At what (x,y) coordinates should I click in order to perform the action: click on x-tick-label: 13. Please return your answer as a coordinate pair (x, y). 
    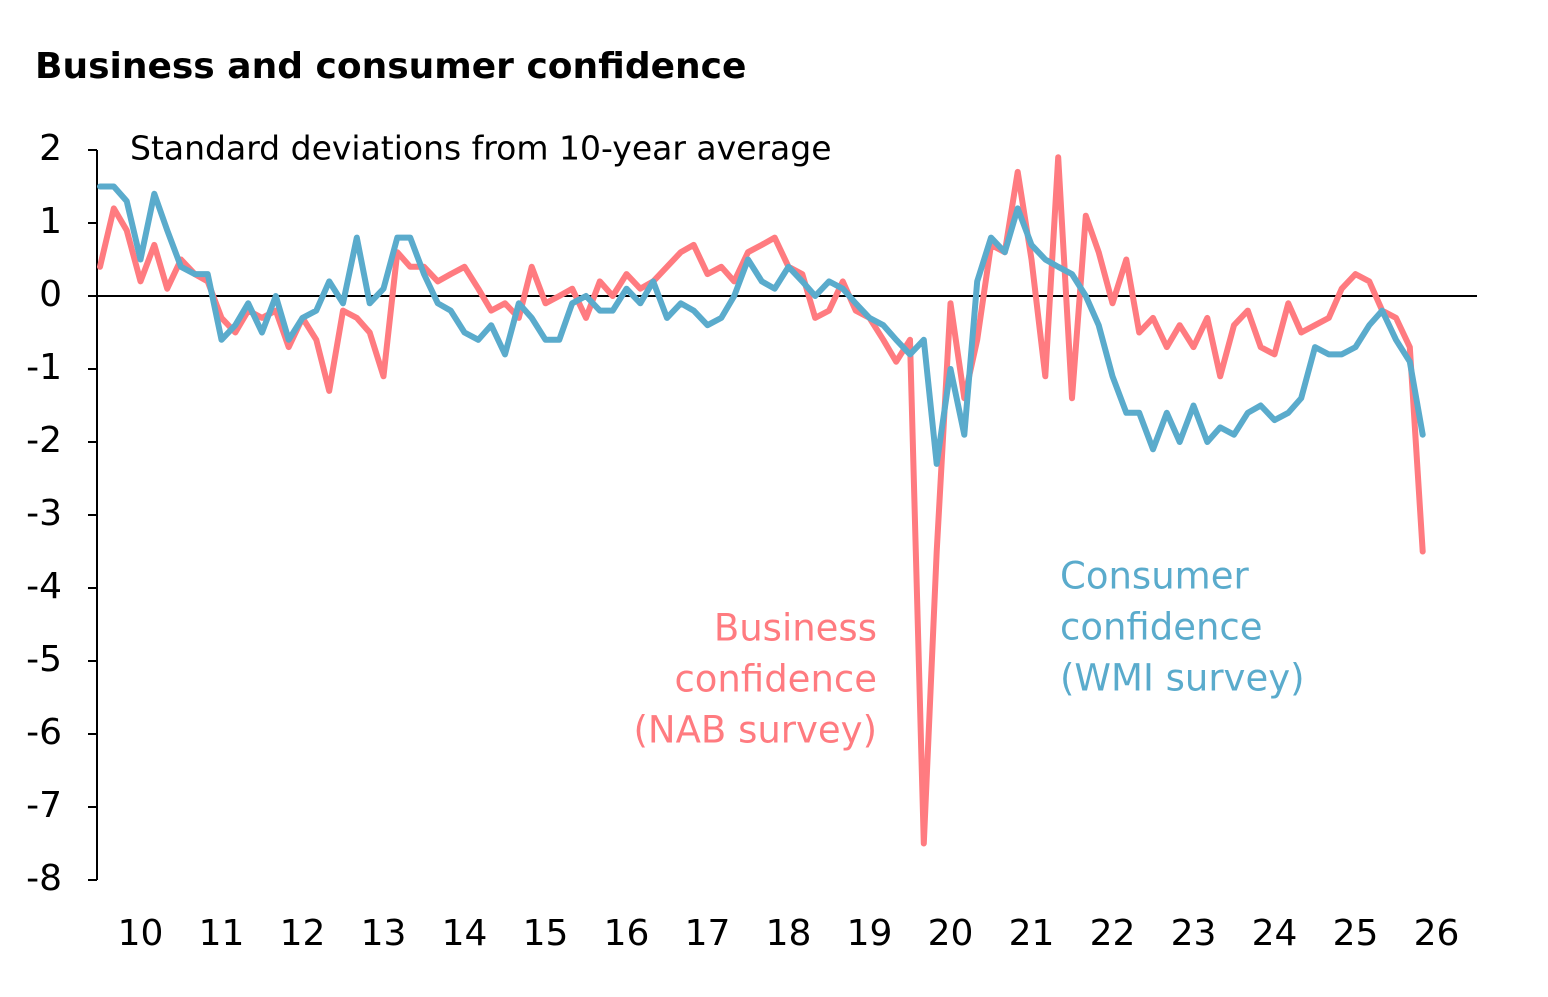
    Looking at the image, I should click on (384, 933).